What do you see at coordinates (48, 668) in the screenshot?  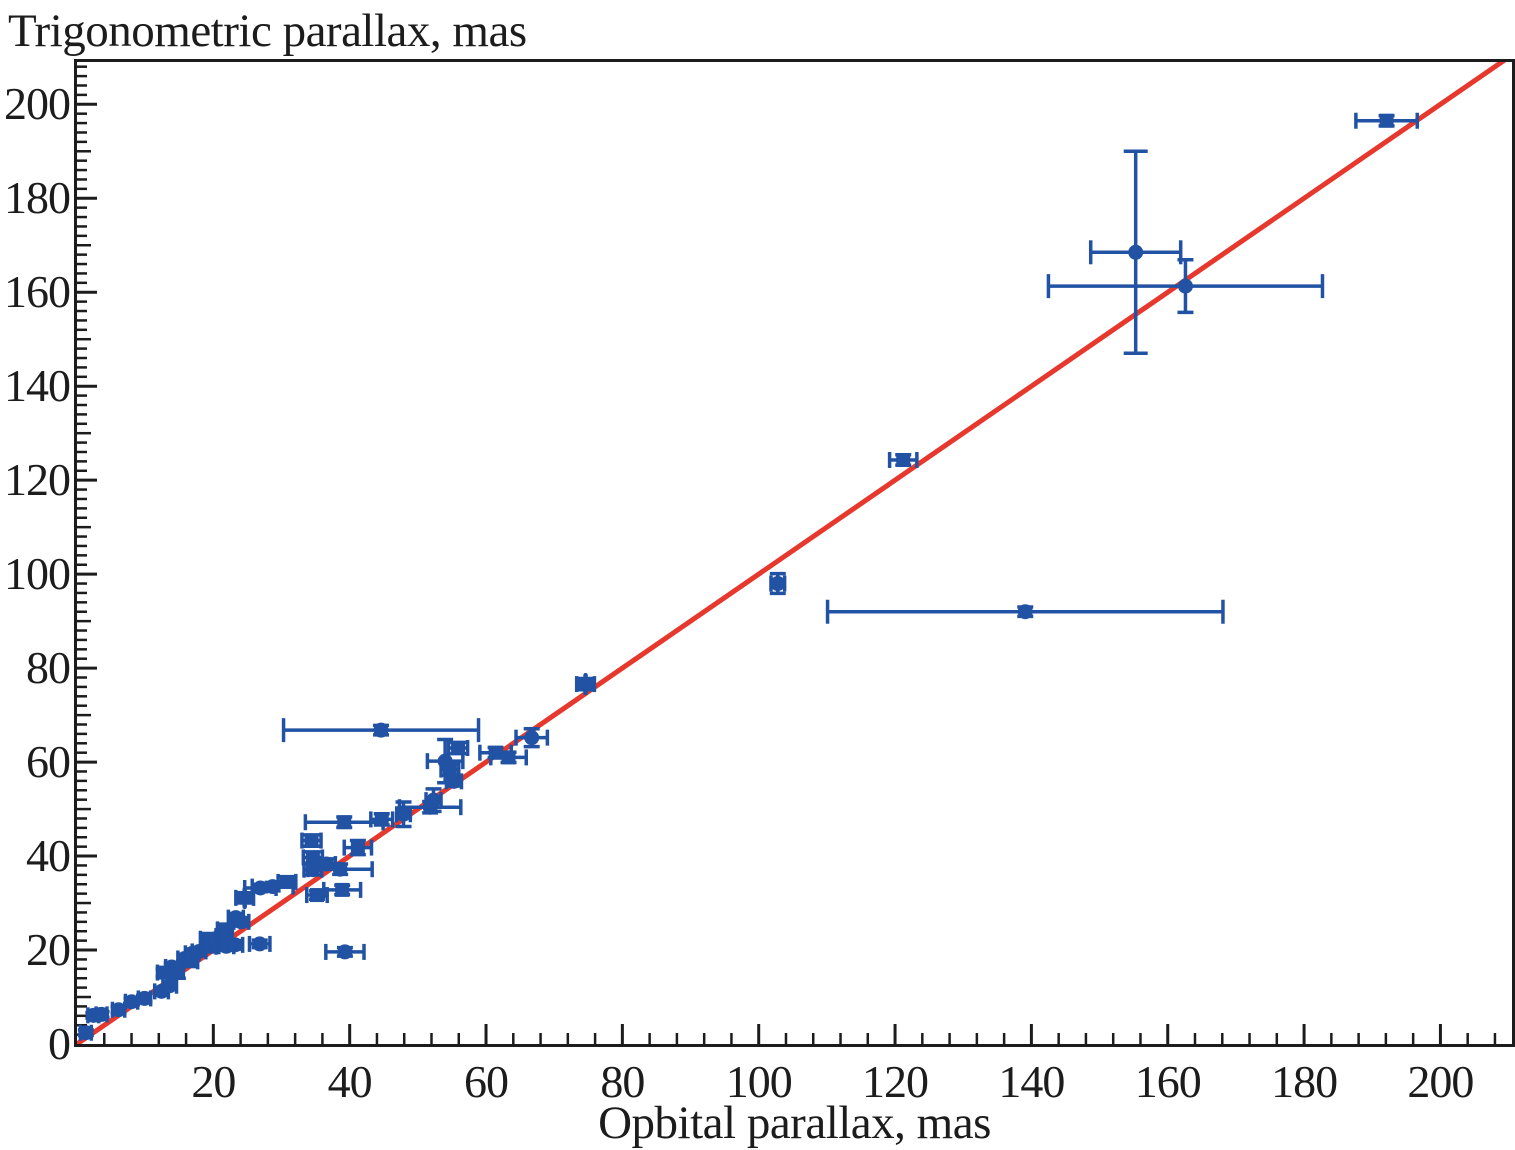 I see `y-tick-label: 80` at bounding box center [48, 668].